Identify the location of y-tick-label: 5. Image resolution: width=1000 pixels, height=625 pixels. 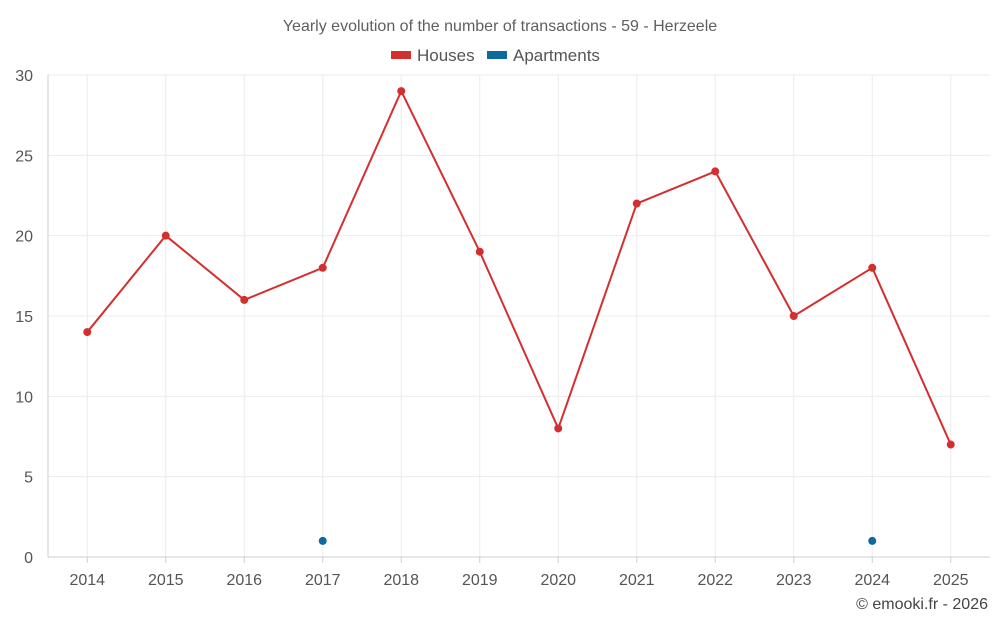
(28, 478).